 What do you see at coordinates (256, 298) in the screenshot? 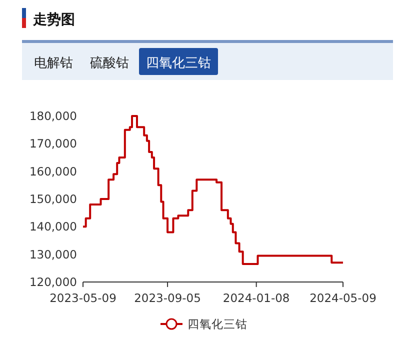
I see `x-tick-label: 2024-01-08` at bounding box center [256, 298].